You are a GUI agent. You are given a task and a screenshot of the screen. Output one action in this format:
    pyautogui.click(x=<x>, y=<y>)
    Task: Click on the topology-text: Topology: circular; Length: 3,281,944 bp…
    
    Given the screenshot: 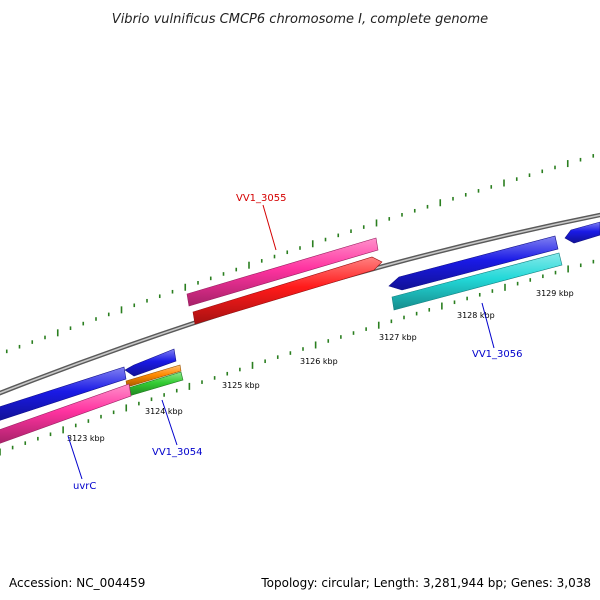 What is the action you would take?
    pyautogui.click(x=425, y=583)
    